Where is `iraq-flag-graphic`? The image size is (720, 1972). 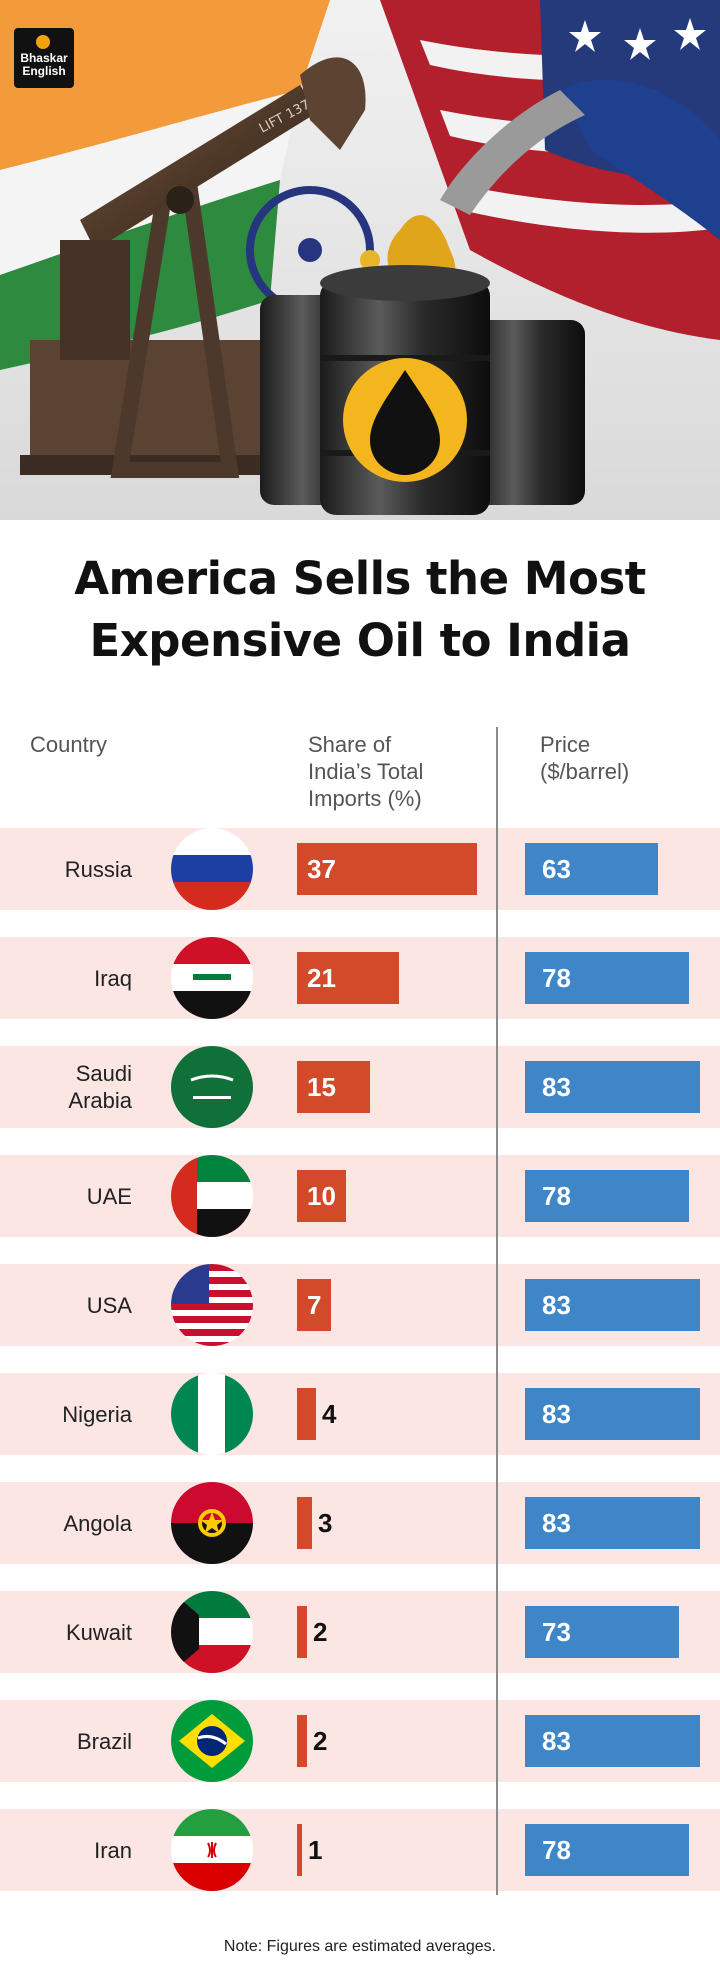 iraq-flag-graphic is located at coordinates (212, 978).